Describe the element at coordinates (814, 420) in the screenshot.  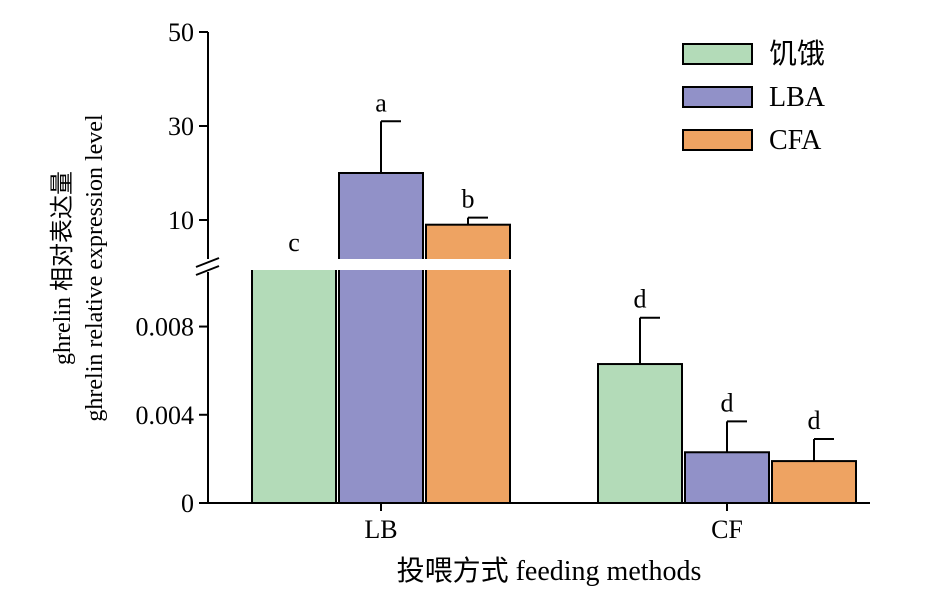
I see `significance-label-cf-series-2: d` at that location.